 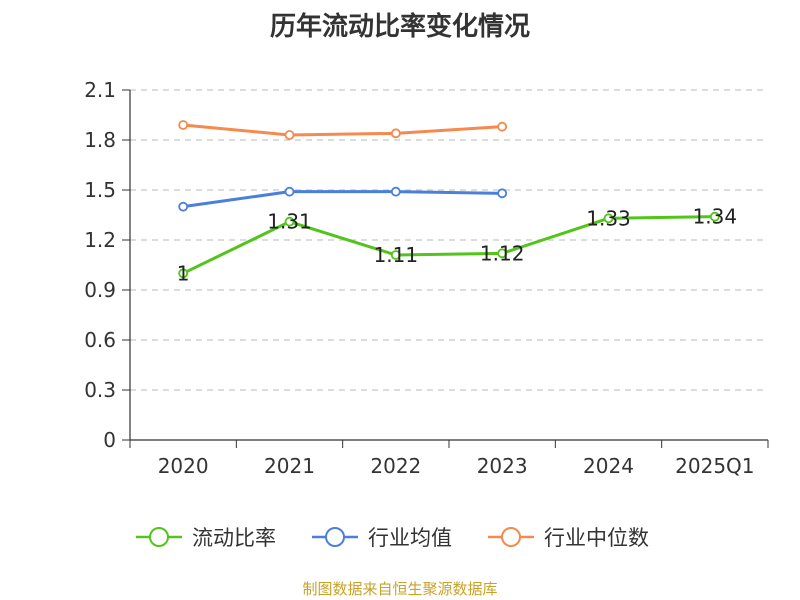 What do you see at coordinates (410, 538) in the screenshot?
I see `legend-label: 行业均值` at bounding box center [410, 538].